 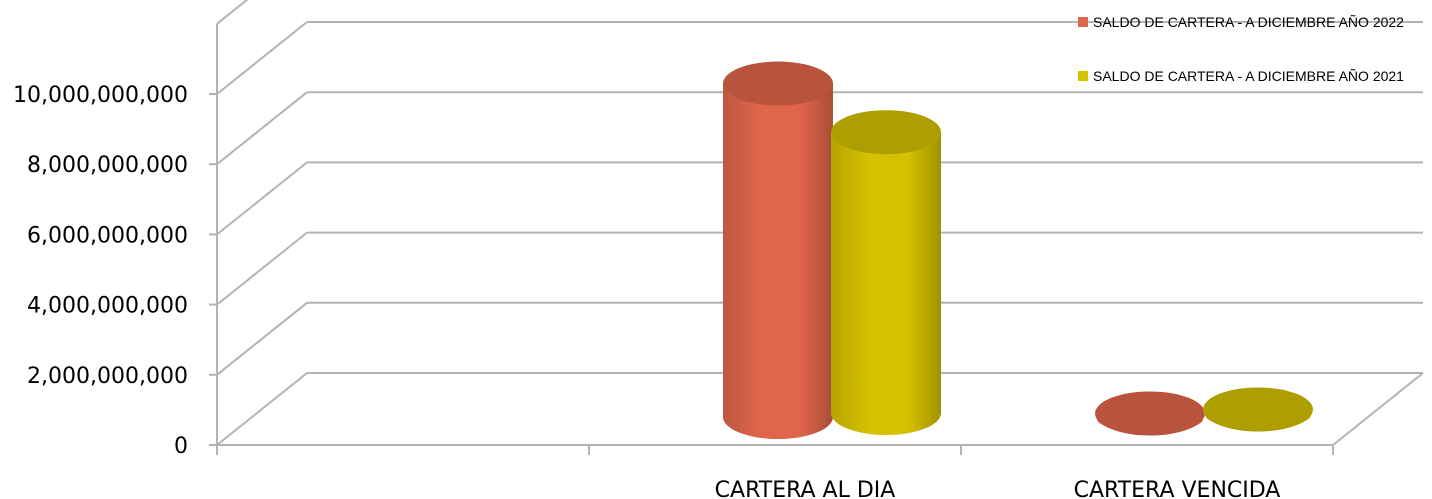 I want to click on x-tick-label-2: CARTERA VENCIDA, so click(x=1177, y=488).